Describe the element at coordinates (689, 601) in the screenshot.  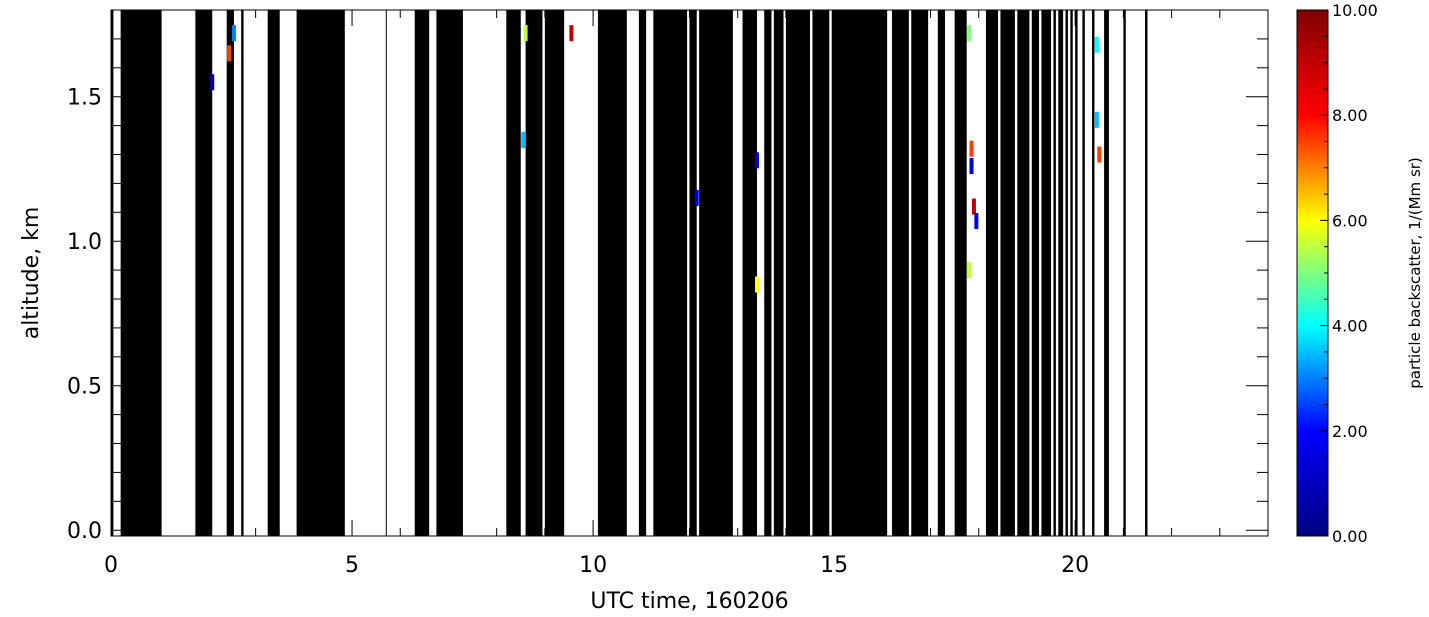
I see `x-axis-label: UTC time, 160206` at that location.